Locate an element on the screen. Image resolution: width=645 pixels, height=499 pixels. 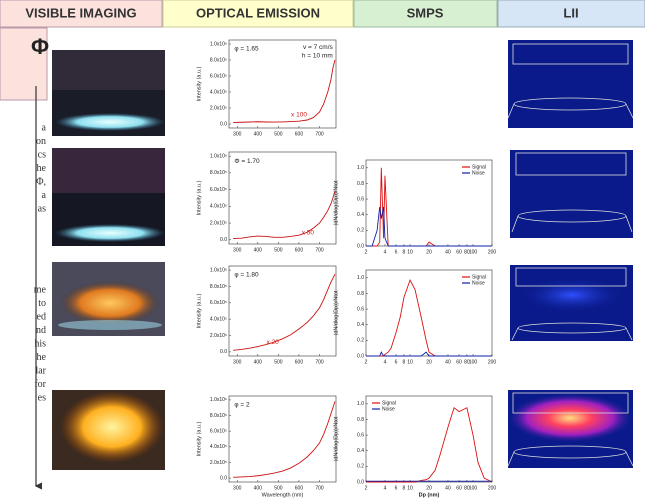
y-axis-label: (dN/dlog(Dp))/Ntot is located at coordinates (336, 312).